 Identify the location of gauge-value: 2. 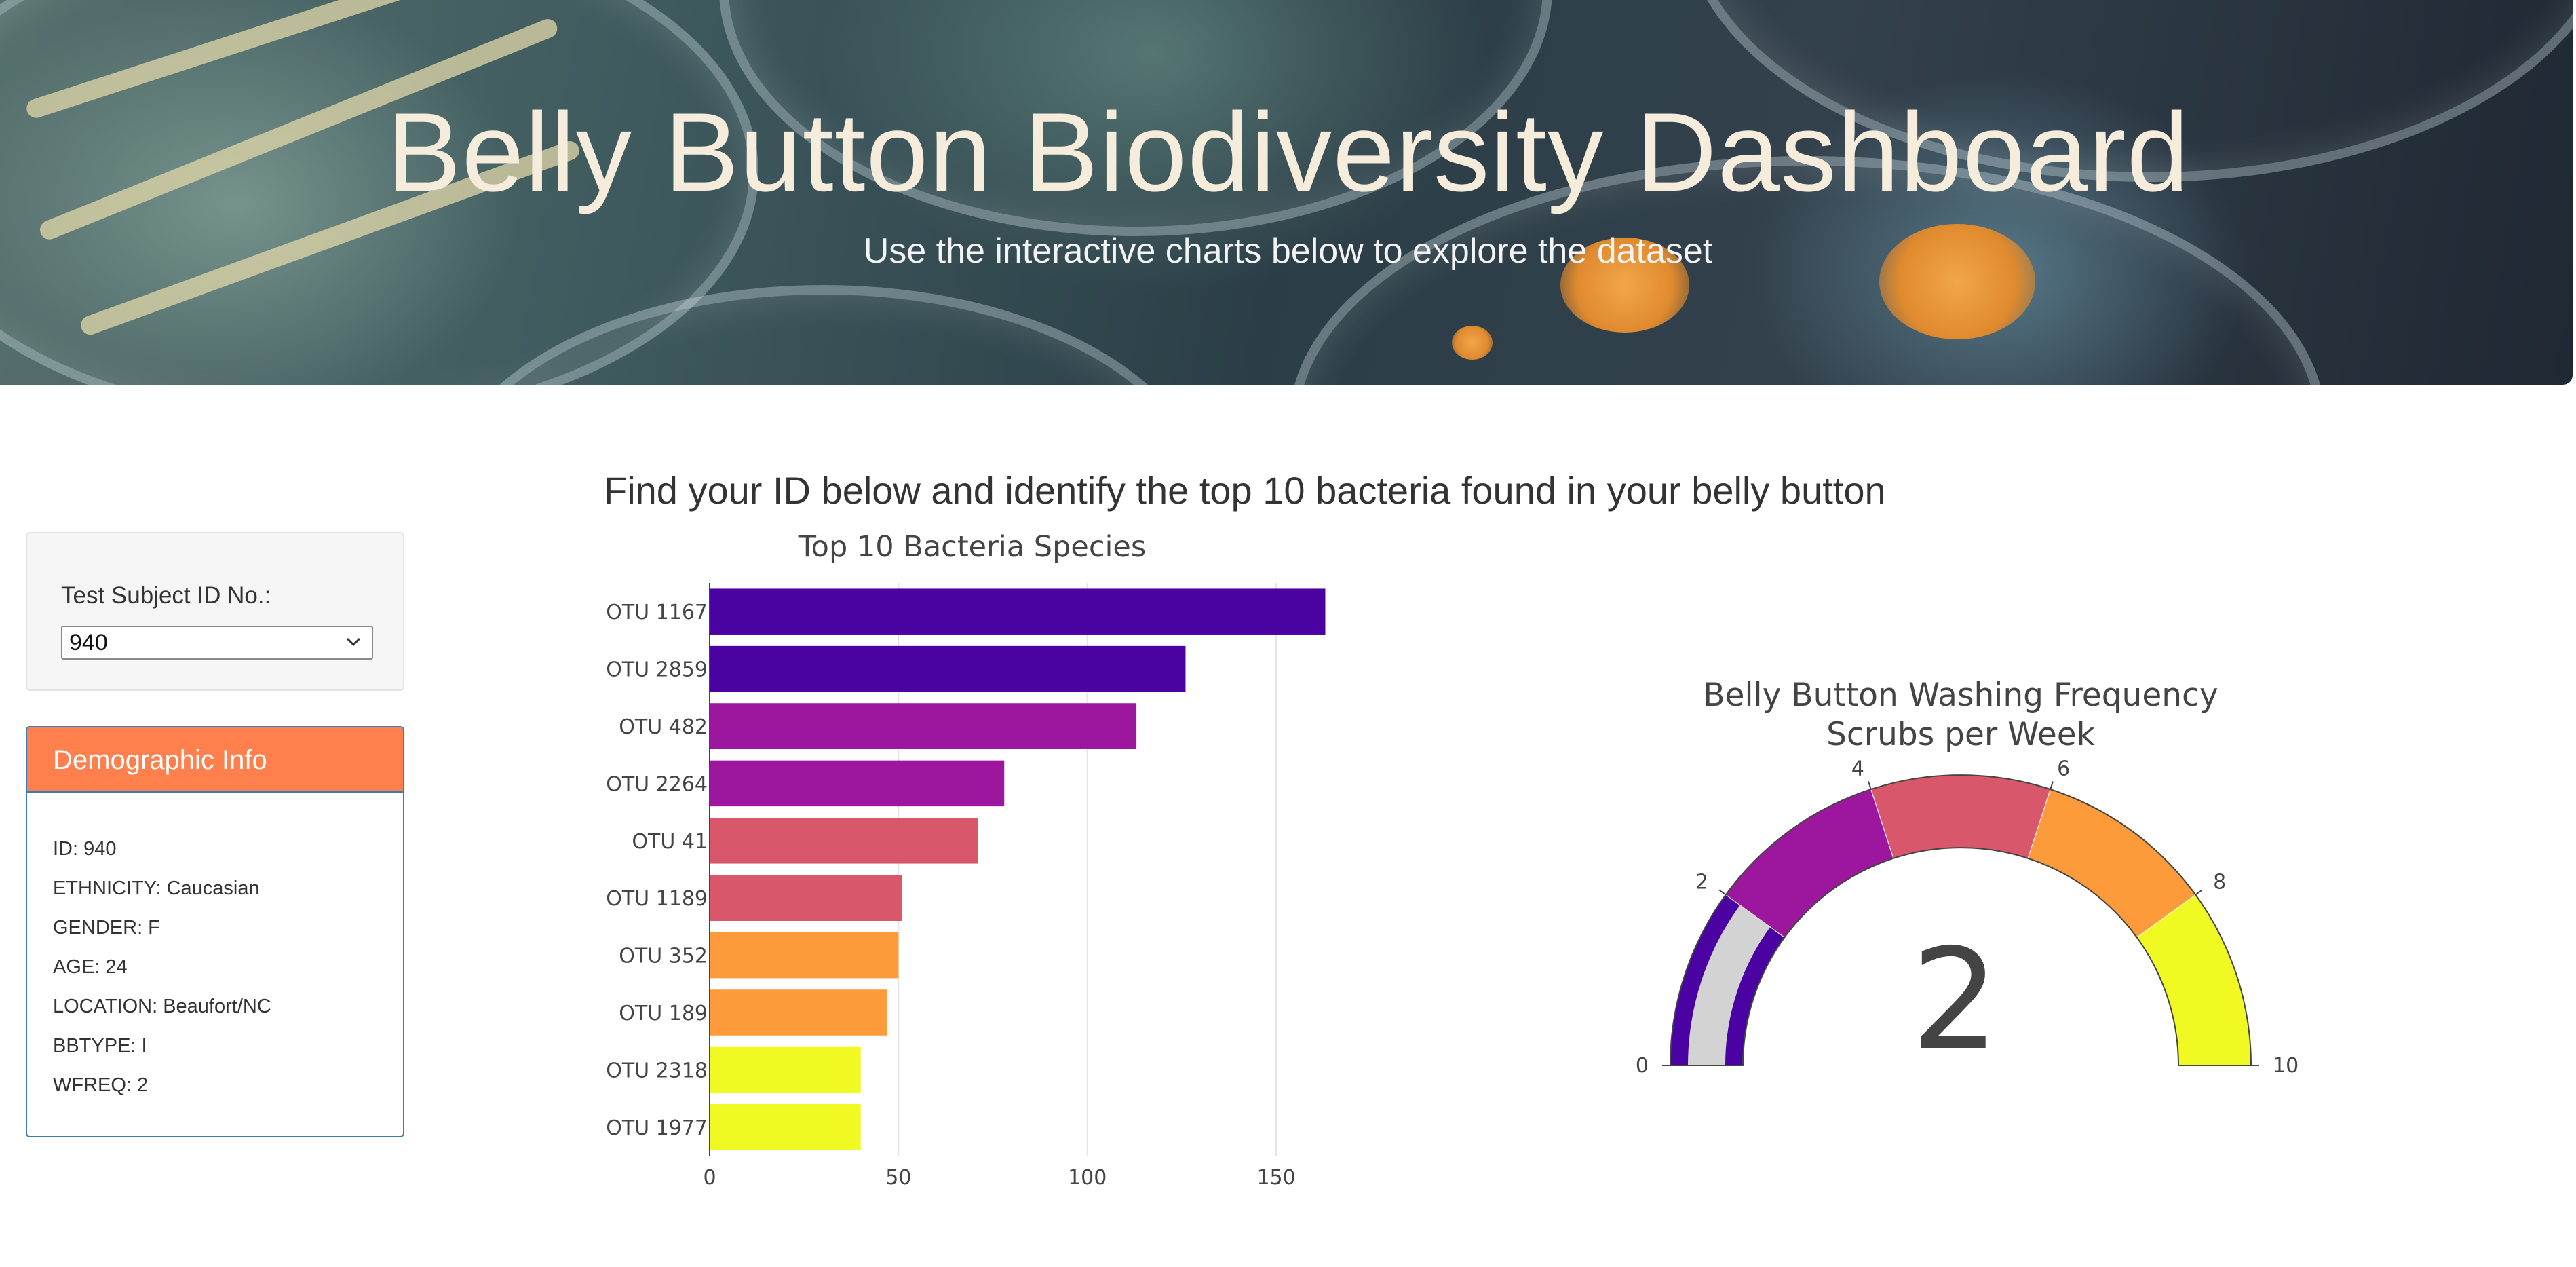
(1955, 1001).